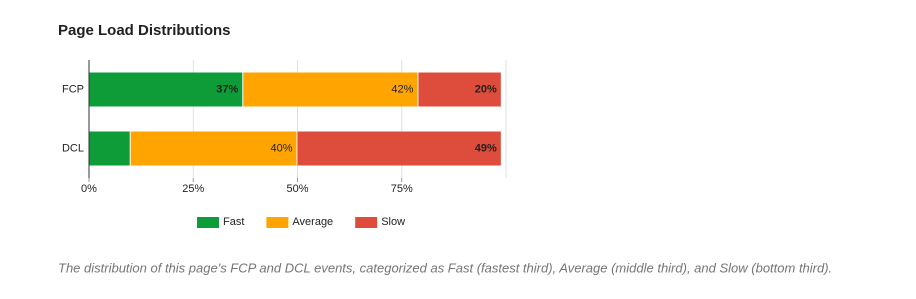 Image resolution: width=916 pixels, height=299 pixels. What do you see at coordinates (73, 89) in the screenshot?
I see `y-tick-label: FCP` at bounding box center [73, 89].